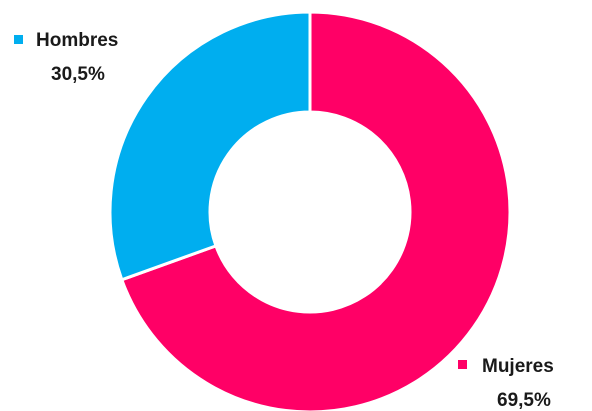 The width and height of the screenshot is (592, 411). Describe the element at coordinates (462, 364) in the screenshot. I see `legend-marker-mujeres` at that location.